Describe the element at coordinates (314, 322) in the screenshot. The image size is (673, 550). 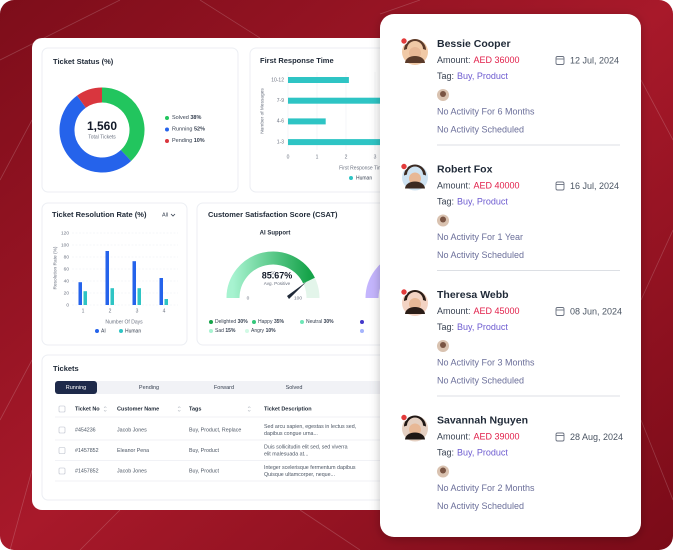
I see `legend-name: Neutral` at that location.